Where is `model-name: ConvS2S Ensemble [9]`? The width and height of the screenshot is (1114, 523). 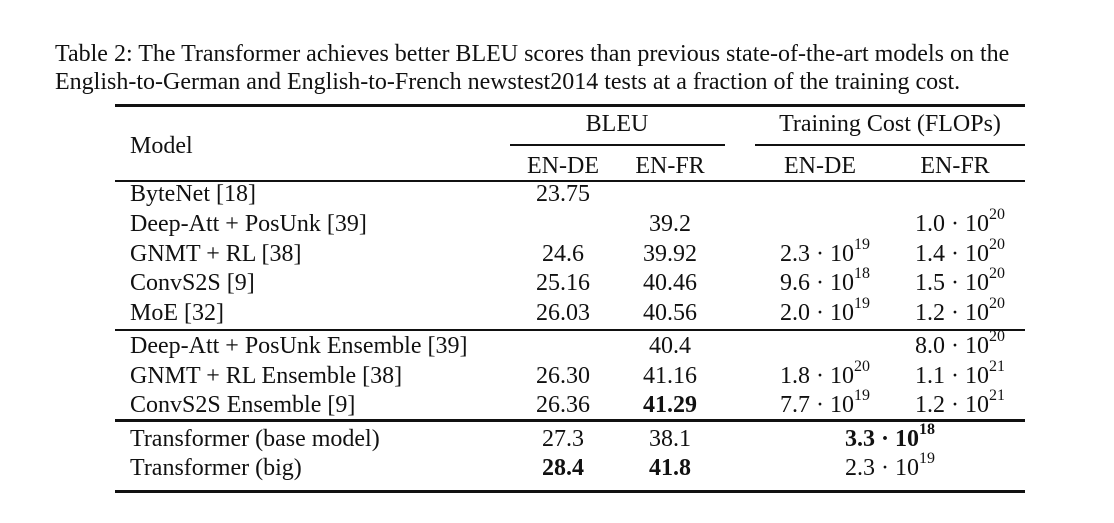 model-name: ConvS2S Ensemble [9] is located at coordinates (243, 405).